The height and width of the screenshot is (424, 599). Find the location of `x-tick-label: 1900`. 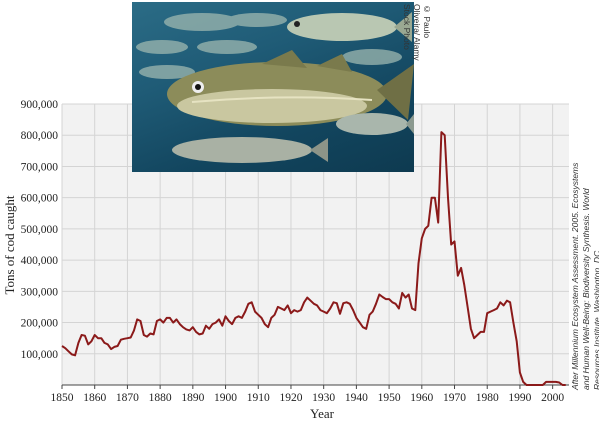

x-tick-label: 1900 is located at coordinates (225, 398).